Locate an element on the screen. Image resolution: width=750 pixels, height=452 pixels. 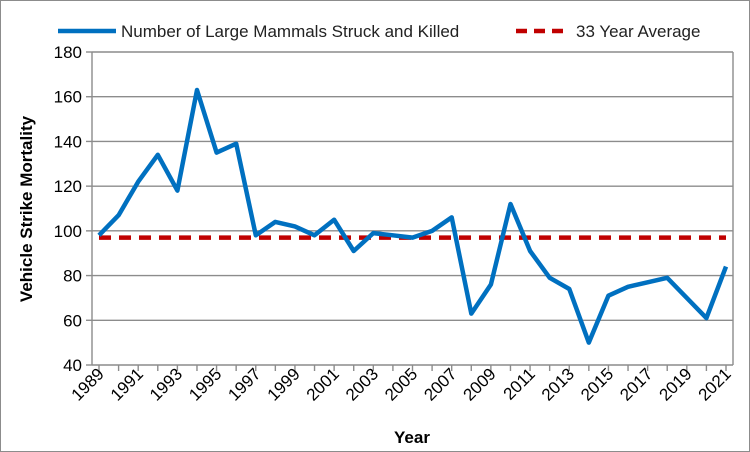
x-tick-label-1991: 1991 is located at coordinates (127, 384).